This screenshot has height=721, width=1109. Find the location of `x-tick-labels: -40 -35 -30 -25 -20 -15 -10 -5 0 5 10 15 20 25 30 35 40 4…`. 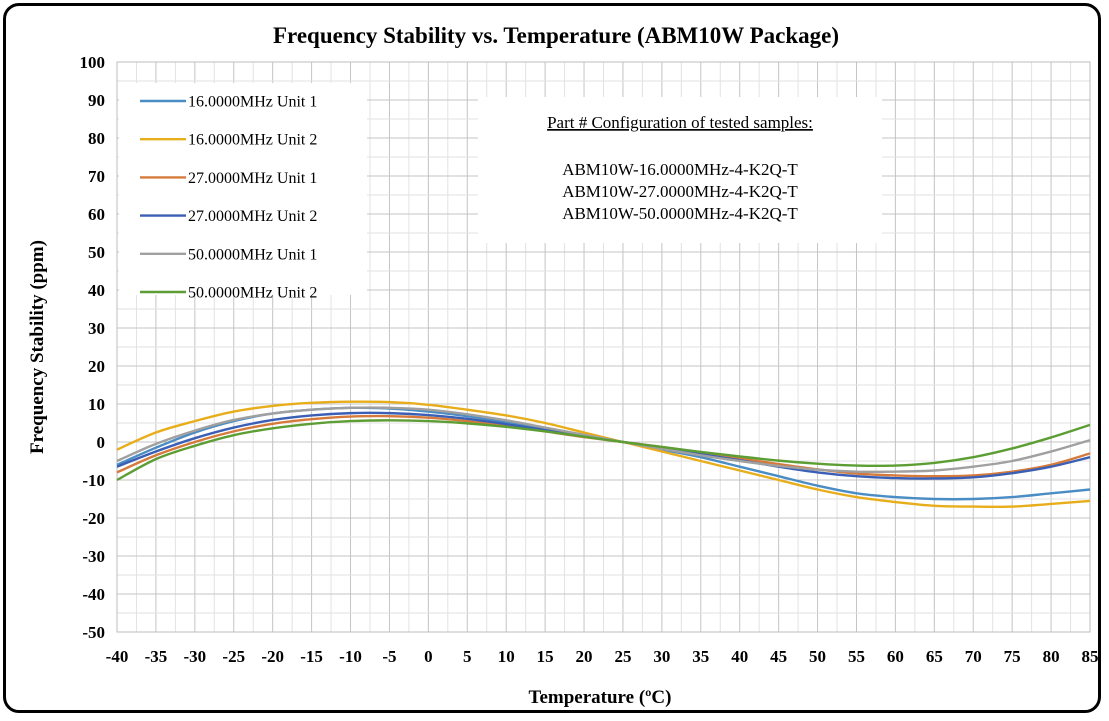

x-tick-labels: -40 -35 -30 -25 -20 -15 -10 -5 0 5 10 15 20 25 30 35 40 4… is located at coordinates (602, 656).